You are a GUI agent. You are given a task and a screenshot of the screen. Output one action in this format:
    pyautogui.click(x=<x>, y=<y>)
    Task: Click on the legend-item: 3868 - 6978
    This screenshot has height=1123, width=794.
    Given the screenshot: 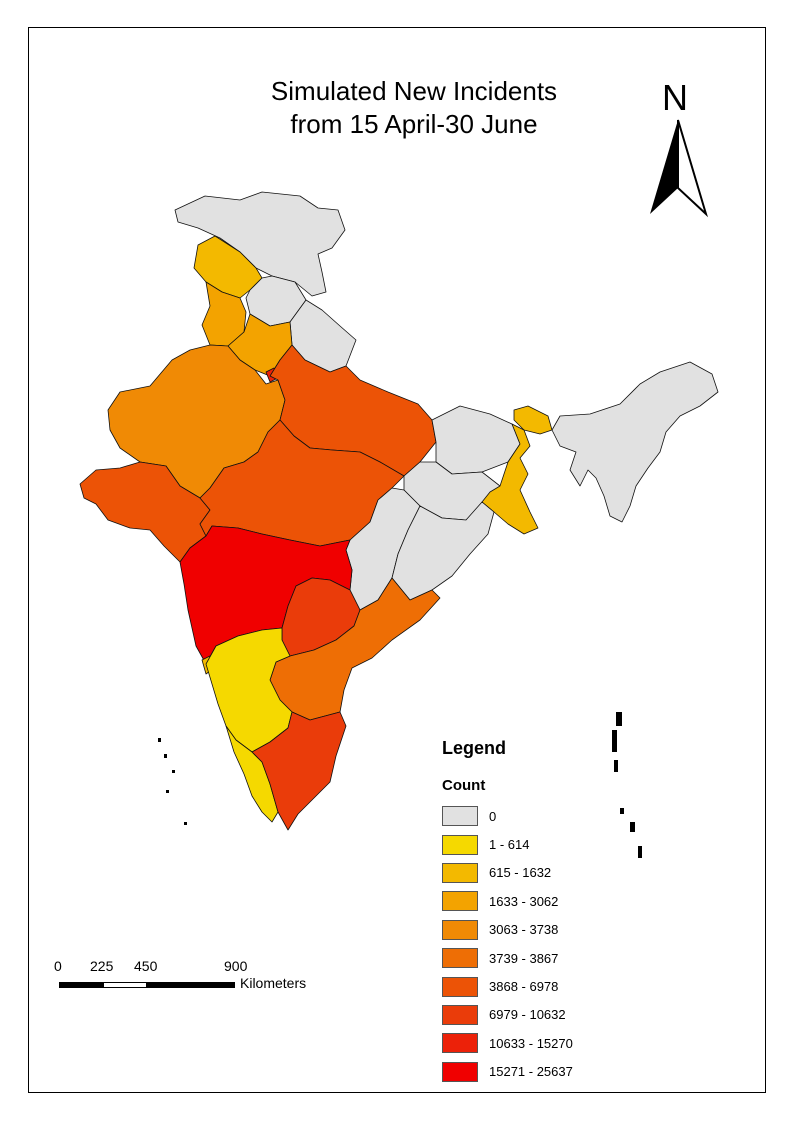 What is the action you would take?
    pyautogui.click(x=592, y=986)
    